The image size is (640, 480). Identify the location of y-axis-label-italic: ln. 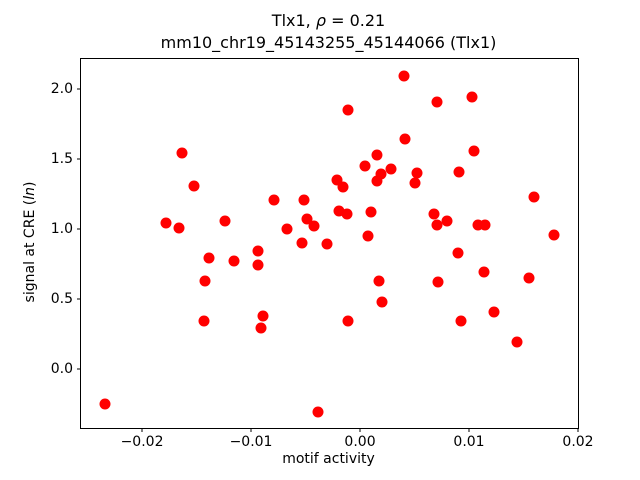
(30, 193).